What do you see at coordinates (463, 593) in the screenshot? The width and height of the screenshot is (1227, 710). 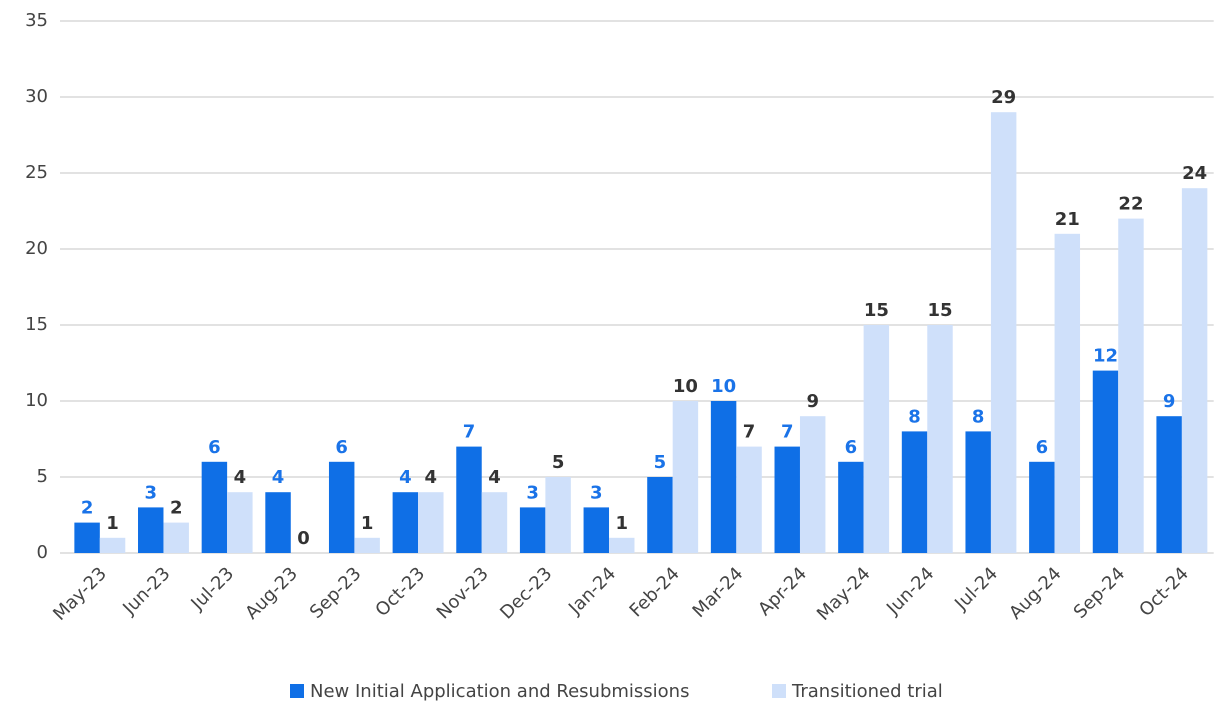 I see `x-tick-label: Nov-23` at bounding box center [463, 593].